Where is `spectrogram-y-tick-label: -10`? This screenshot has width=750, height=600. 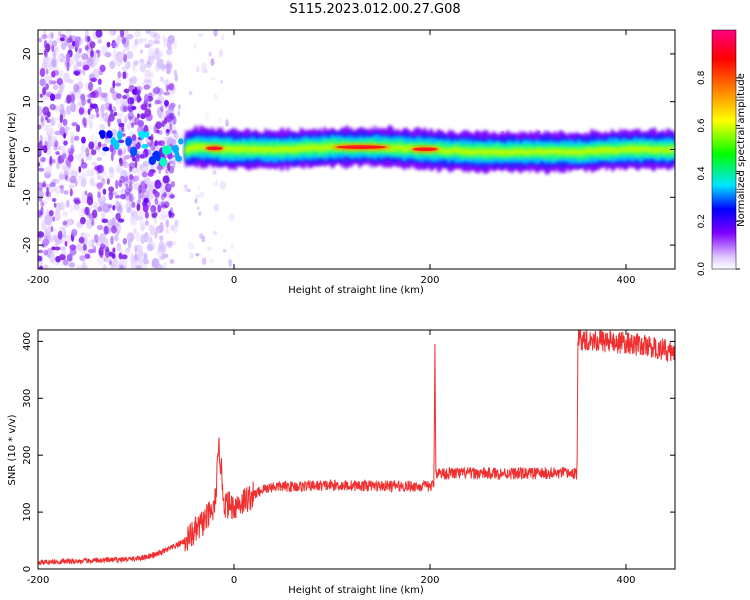
spectrogram-y-tick-label: -10 is located at coordinates (27, 197).